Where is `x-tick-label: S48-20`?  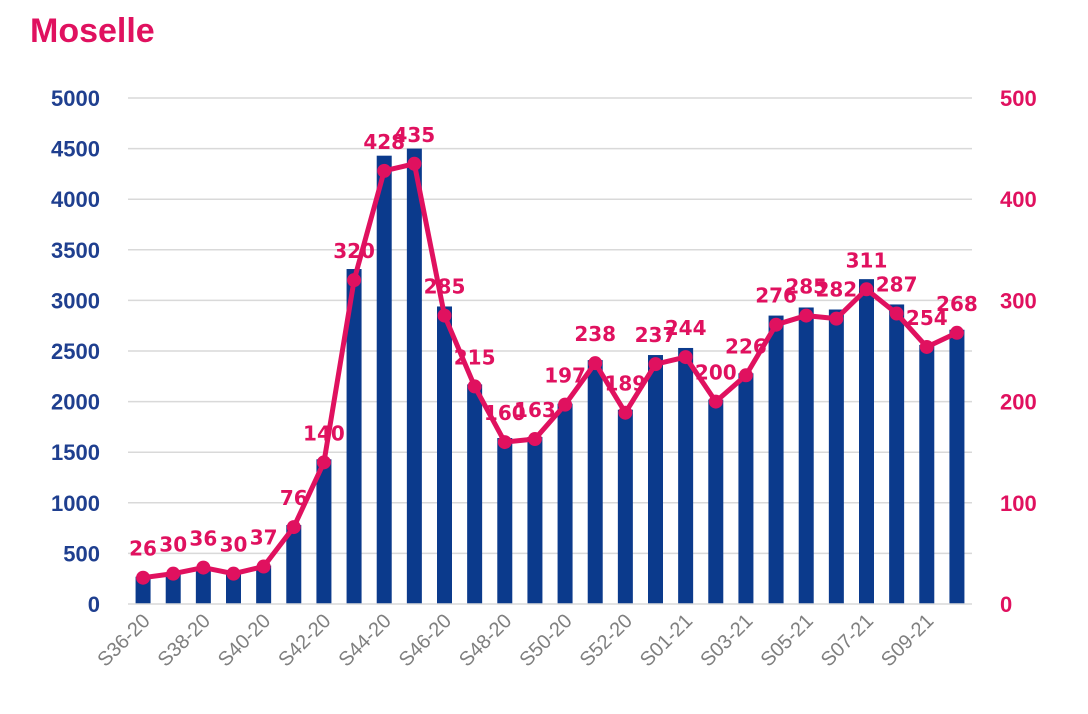 x-tick-label: S48-20 is located at coordinates (485, 640).